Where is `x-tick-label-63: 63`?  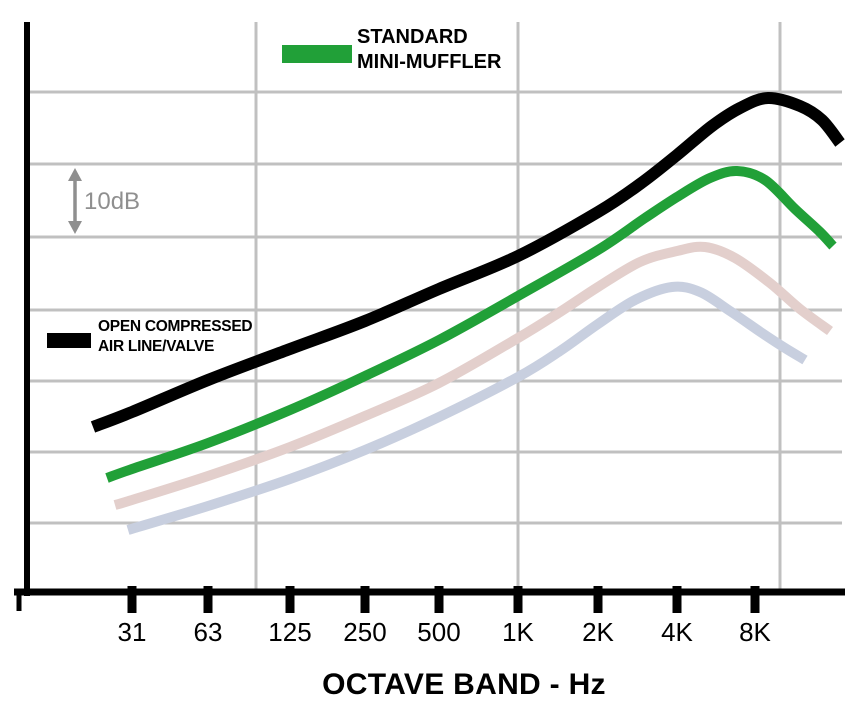
x-tick-label-63: 63 is located at coordinates (208, 632).